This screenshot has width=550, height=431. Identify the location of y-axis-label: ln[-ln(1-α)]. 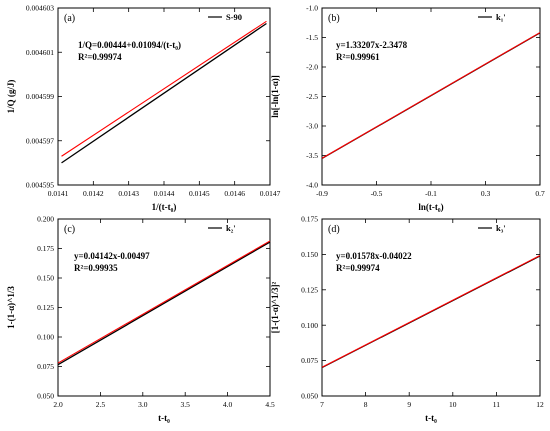
(275, 96).